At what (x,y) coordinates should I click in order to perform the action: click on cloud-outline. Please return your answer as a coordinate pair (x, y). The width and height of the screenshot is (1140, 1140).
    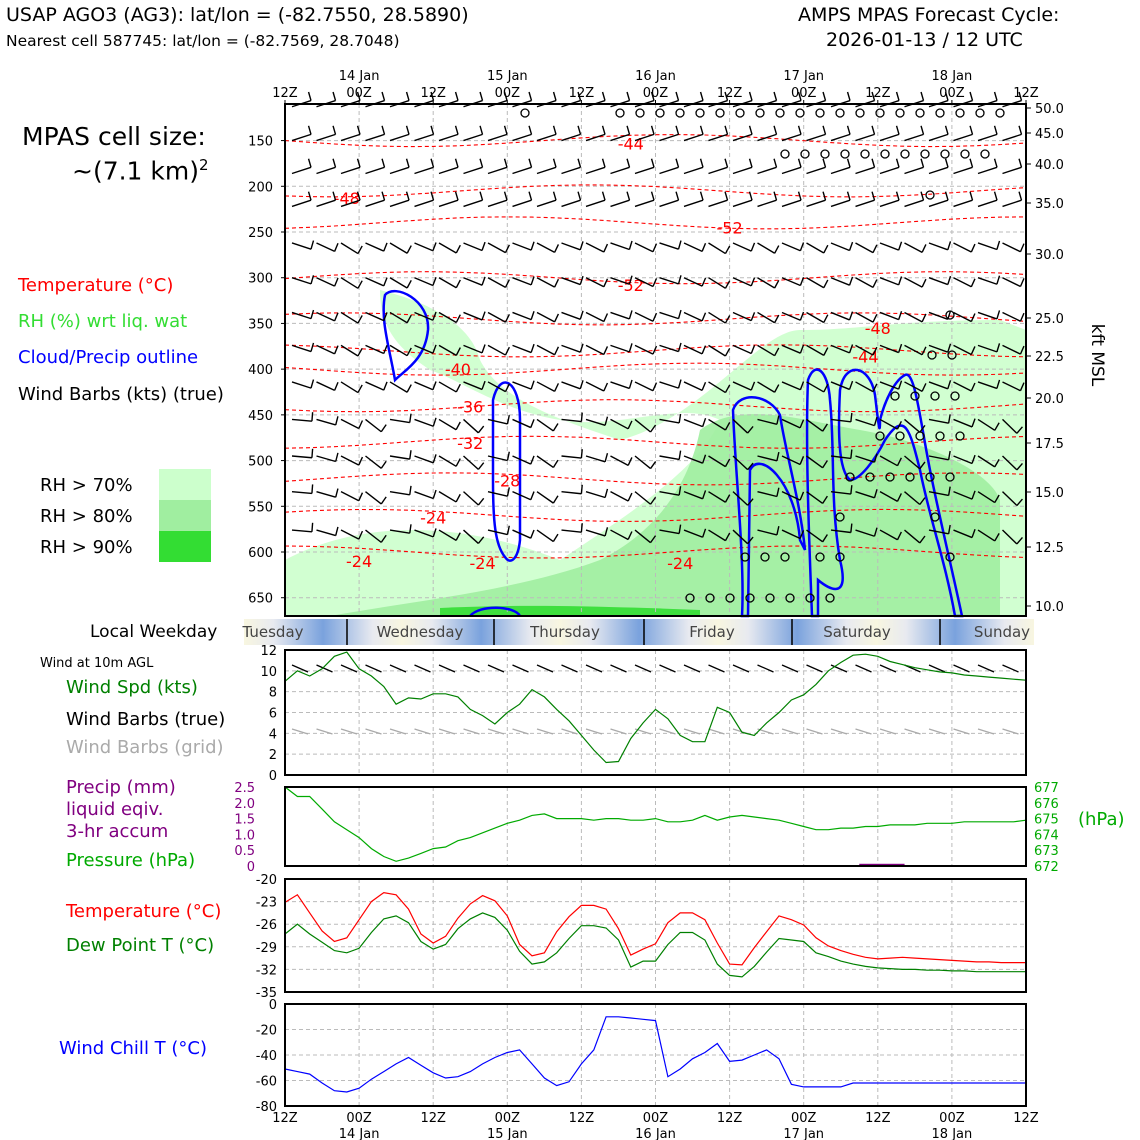
    Looking at the image, I should click on (769, 507).